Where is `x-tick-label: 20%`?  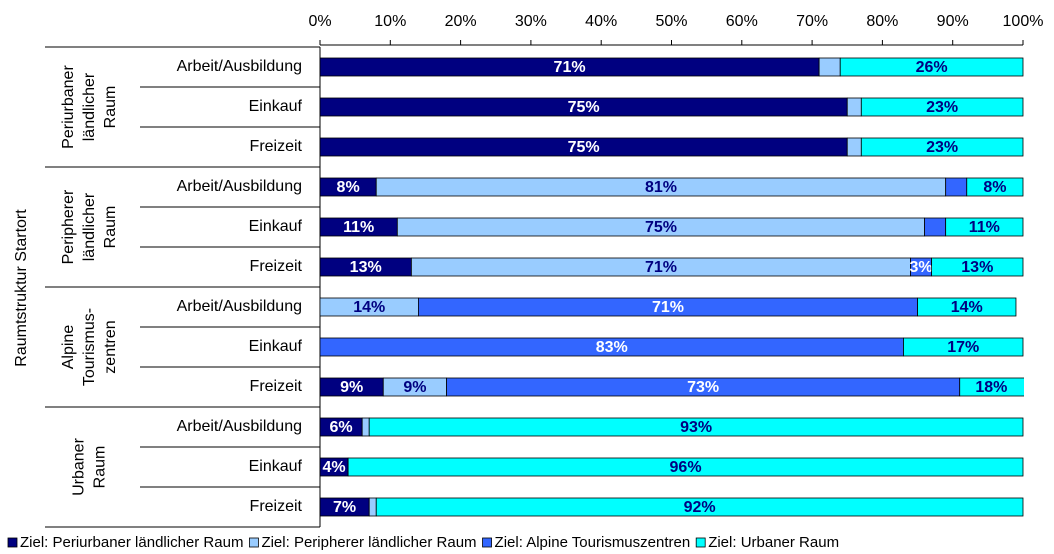
x-tick-label: 20% is located at coordinates (461, 21).